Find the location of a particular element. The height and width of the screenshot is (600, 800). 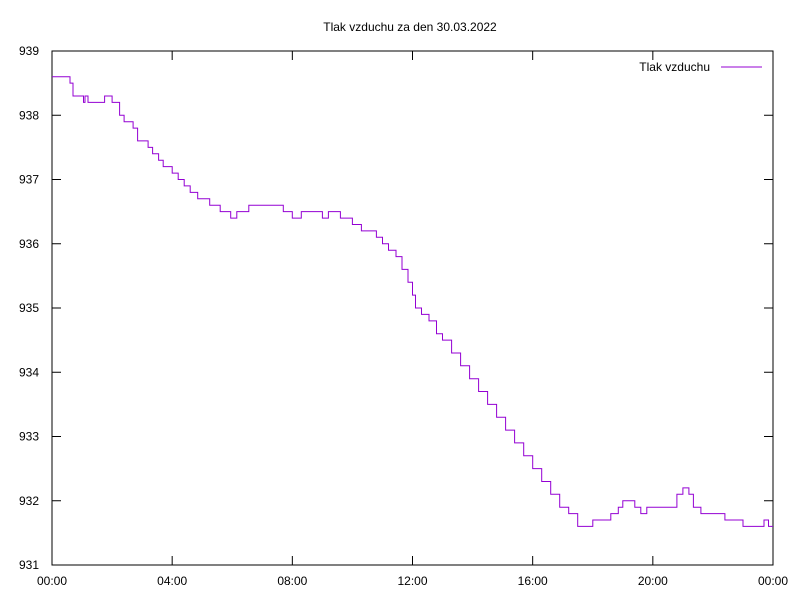

x-tick-label: 08:00 is located at coordinates (292, 581).